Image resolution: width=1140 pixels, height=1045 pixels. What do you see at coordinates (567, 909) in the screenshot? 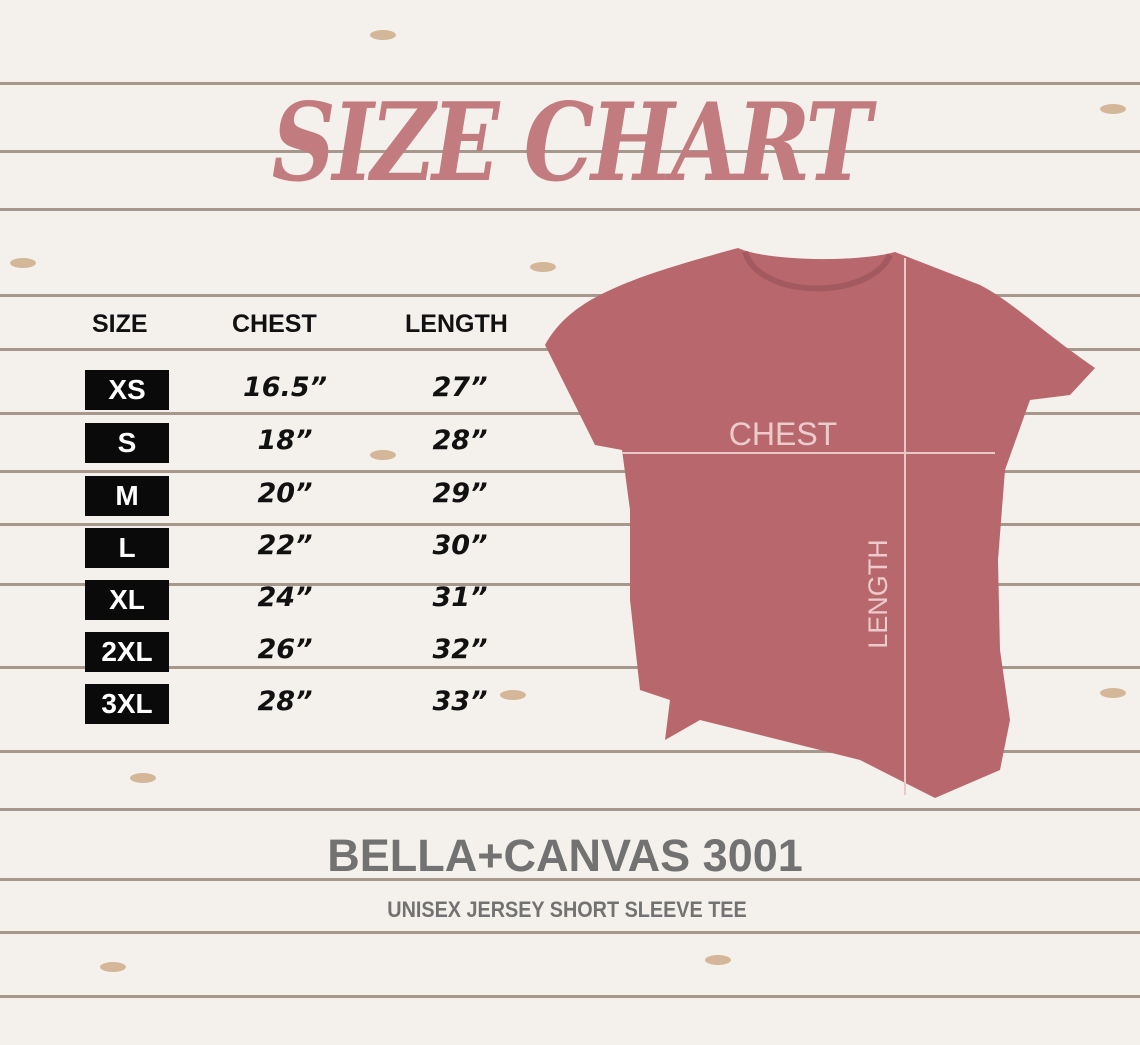
I see `product-subtitle: UNISEX JERSEY SHORT SLEEVE TEE` at bounding box center [567, 909].